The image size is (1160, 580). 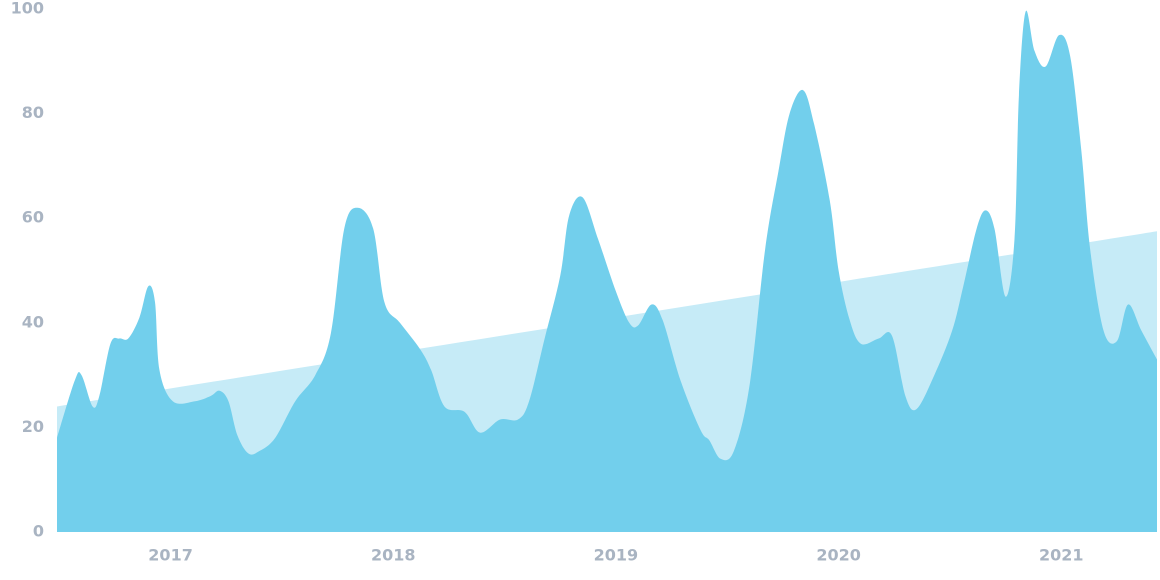 What do you see at coordinates (33, 426) in the screenshot?
I see `y-tick-label: 20` at bounding box center [33, 426].